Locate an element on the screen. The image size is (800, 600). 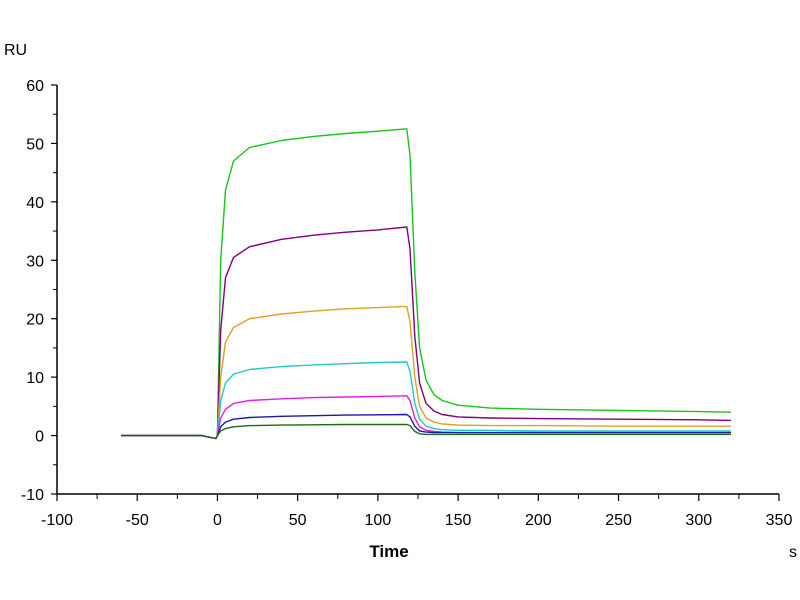
x-tick-label: -50 is located at coordinates (137, 520).